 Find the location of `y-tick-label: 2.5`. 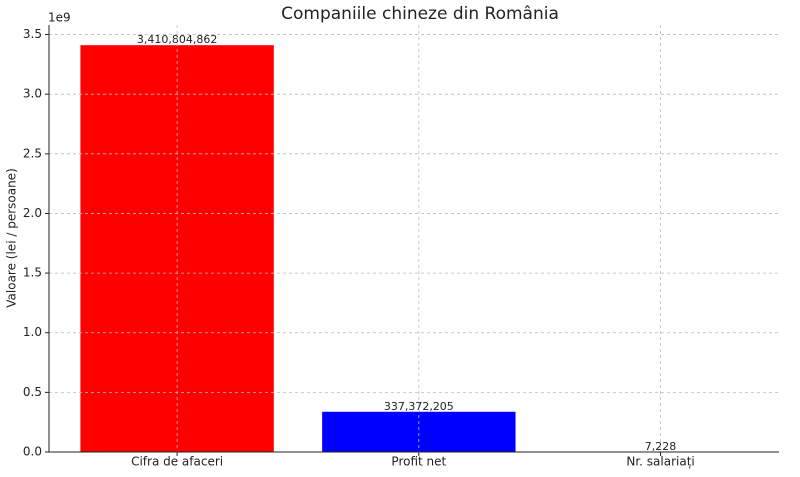

y-tick-label: 2.5 is located at coordinates (32, 153).